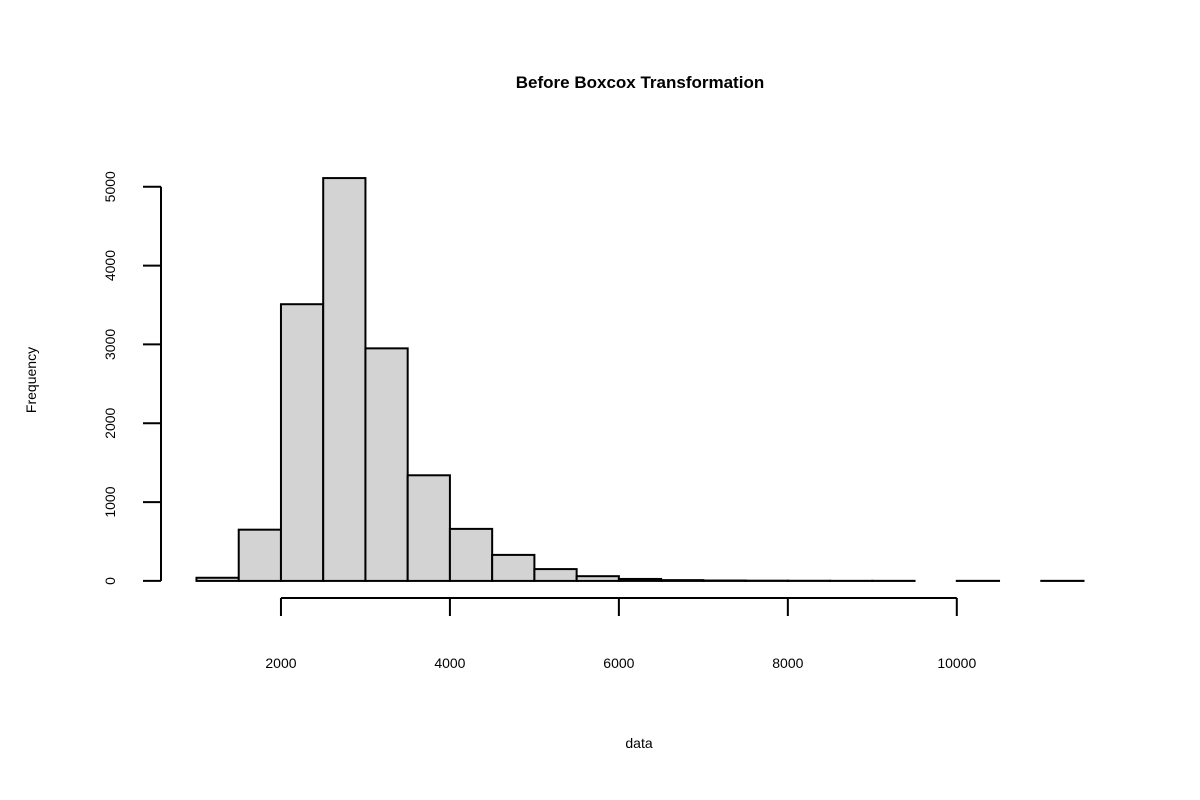  Describe the element at coordinates (31, 380) in the screenshot. I see `y-axis-label: Frequency` at that location.